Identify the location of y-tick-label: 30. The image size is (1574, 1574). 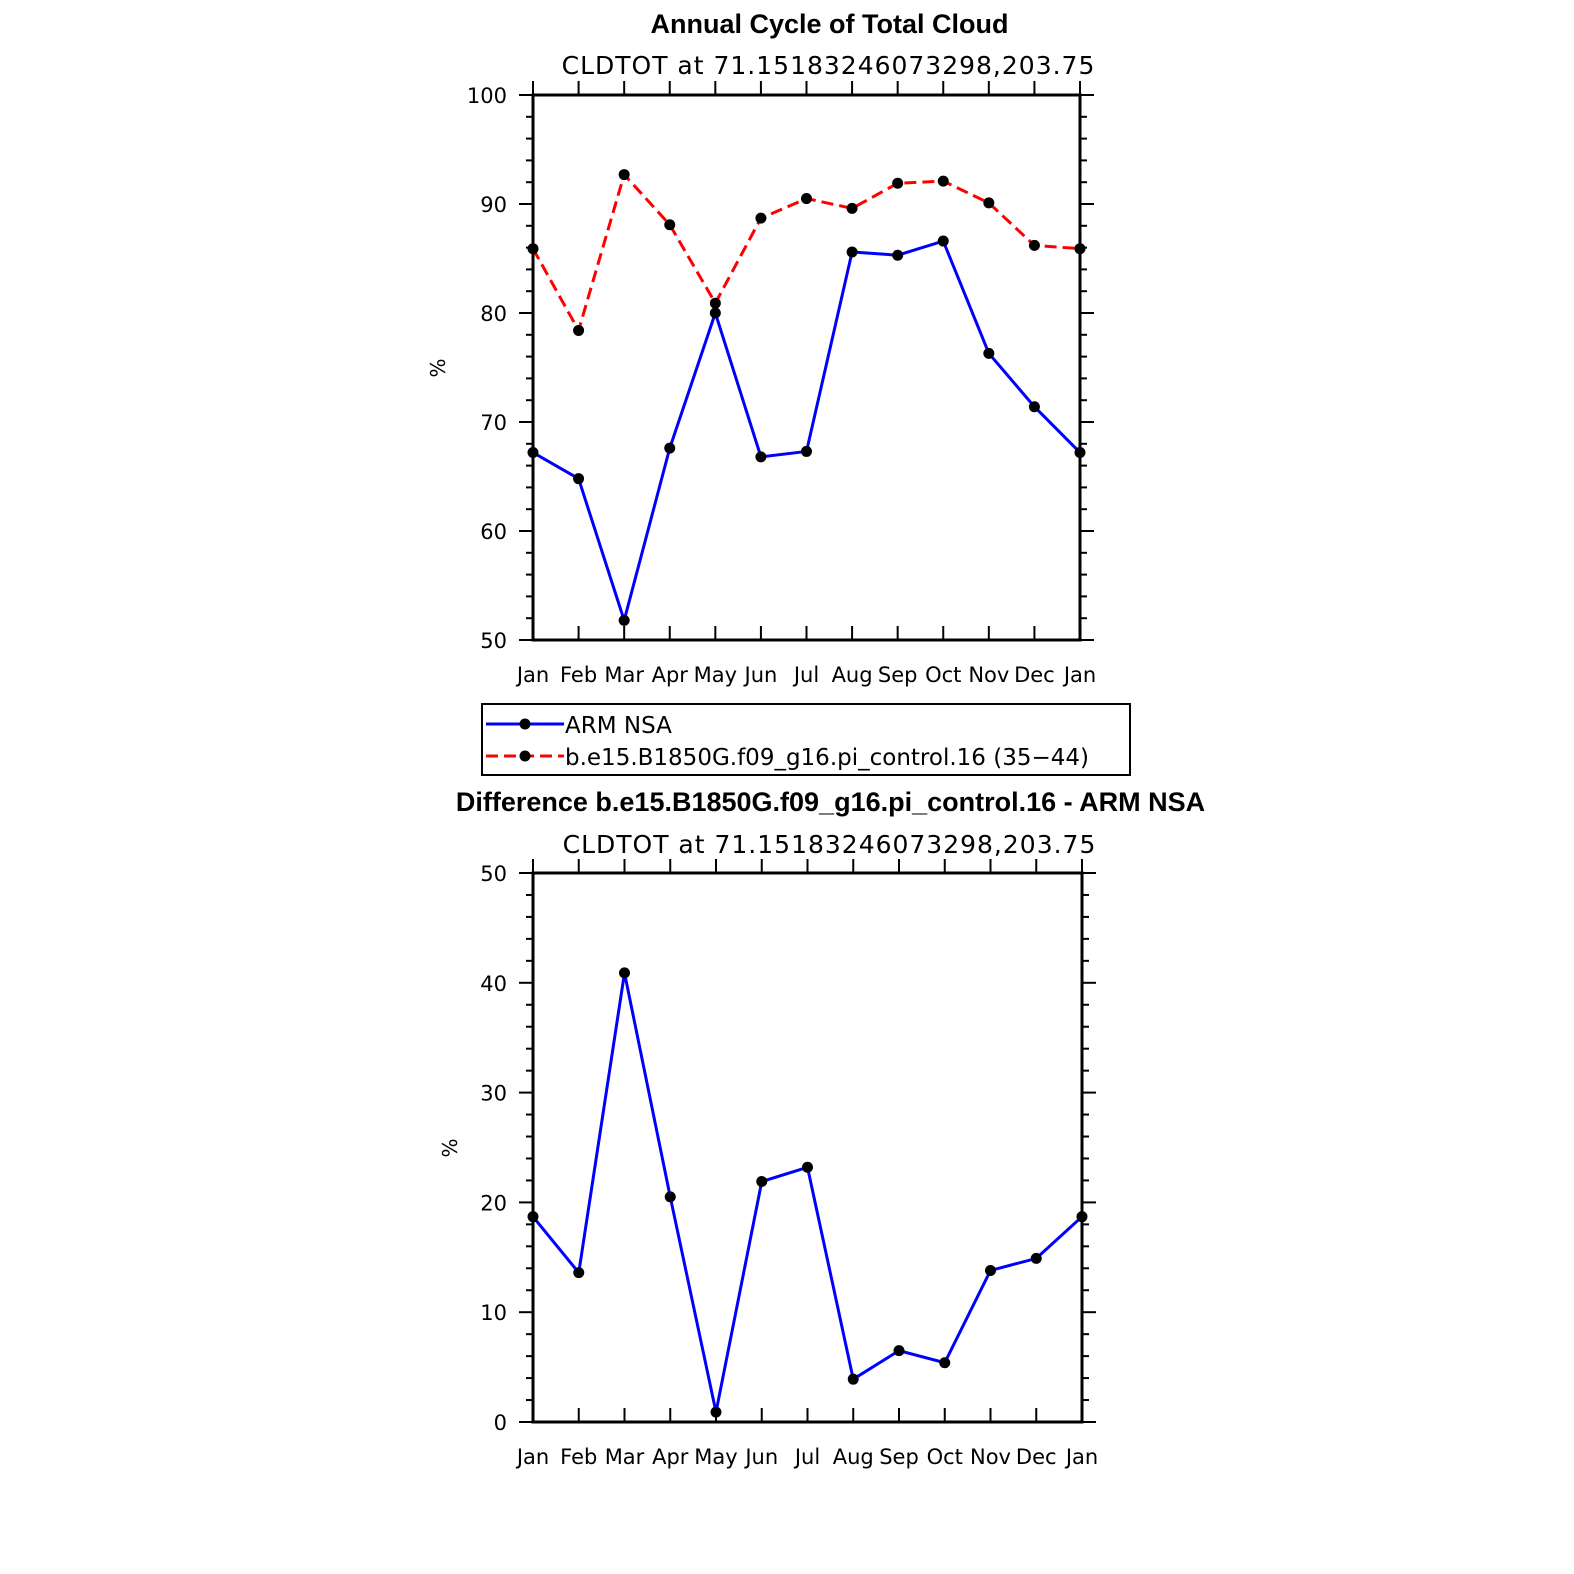
(493, 1094).